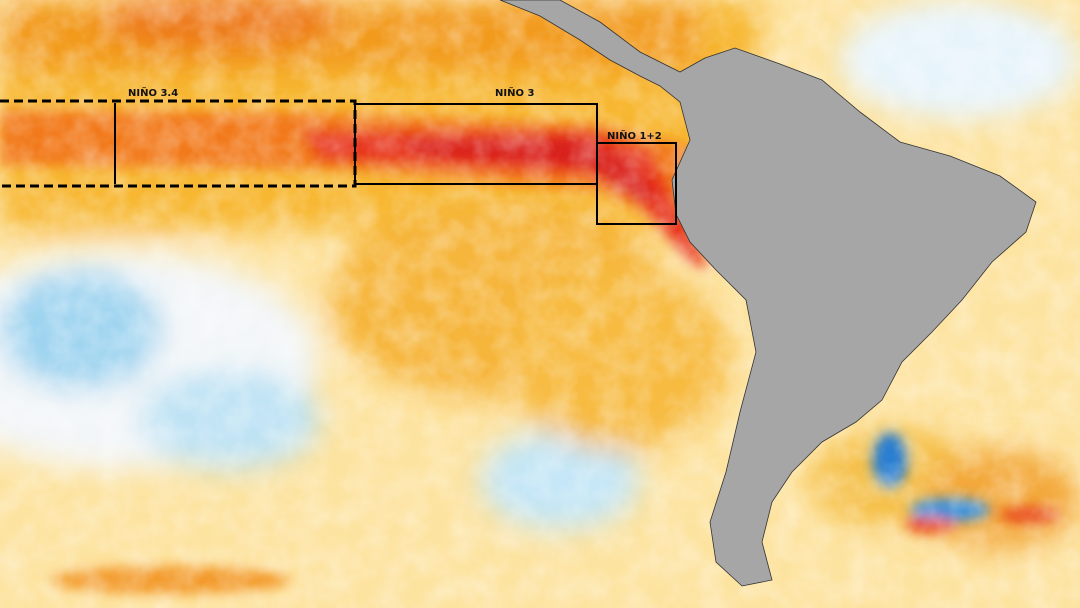 Image resolution: width=1080 pixels, height=608 pixels. I want to click on region-label: NIÑO 1+2, so click(634, 135).